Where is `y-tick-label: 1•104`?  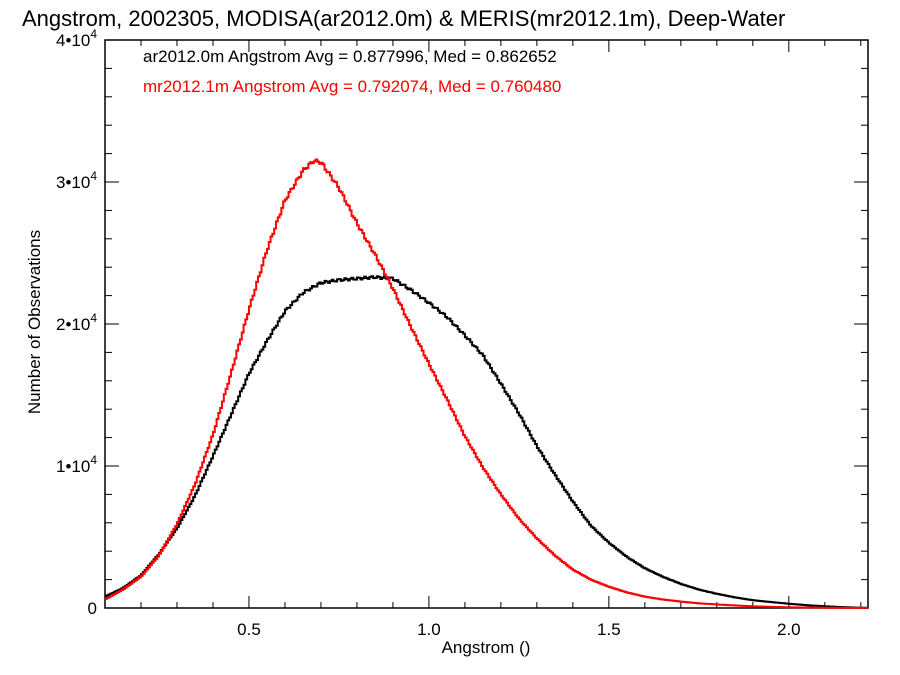 y-tick-label: 1•104 is located at coordinates (76, 464).